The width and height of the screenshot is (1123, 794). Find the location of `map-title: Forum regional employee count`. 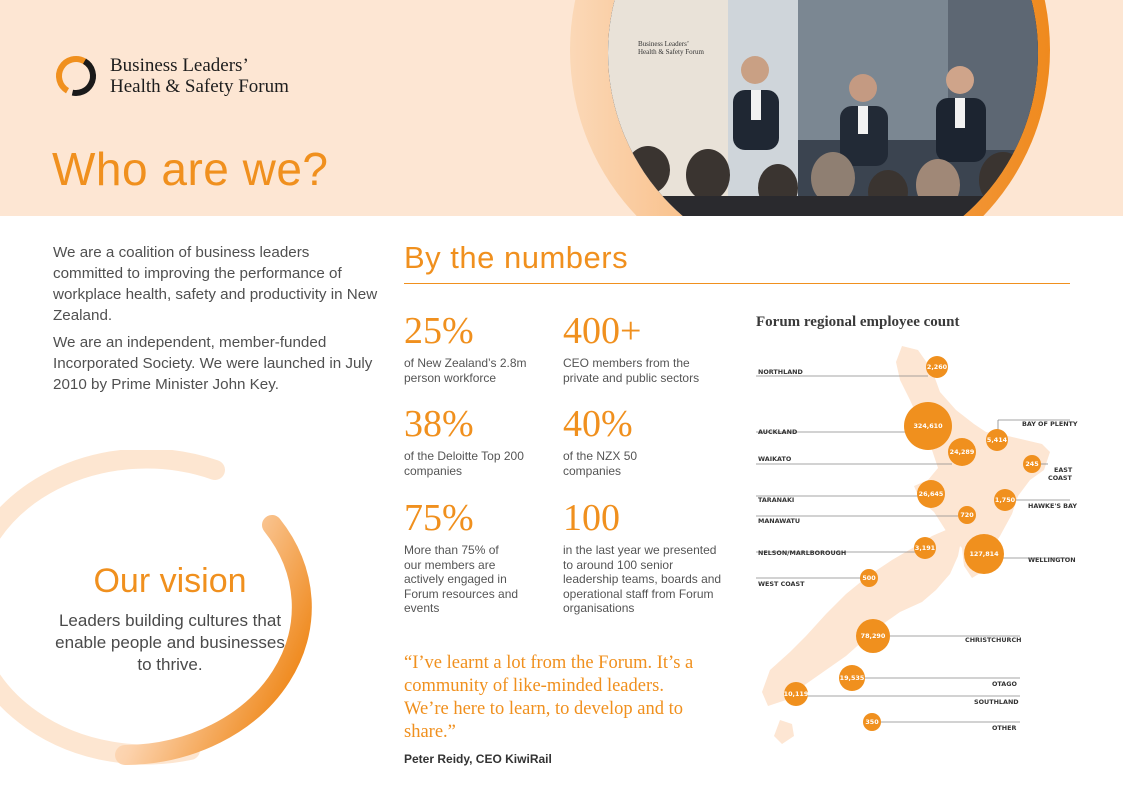

map-title: Forum regional employee count is located at coordinates (858, 322).